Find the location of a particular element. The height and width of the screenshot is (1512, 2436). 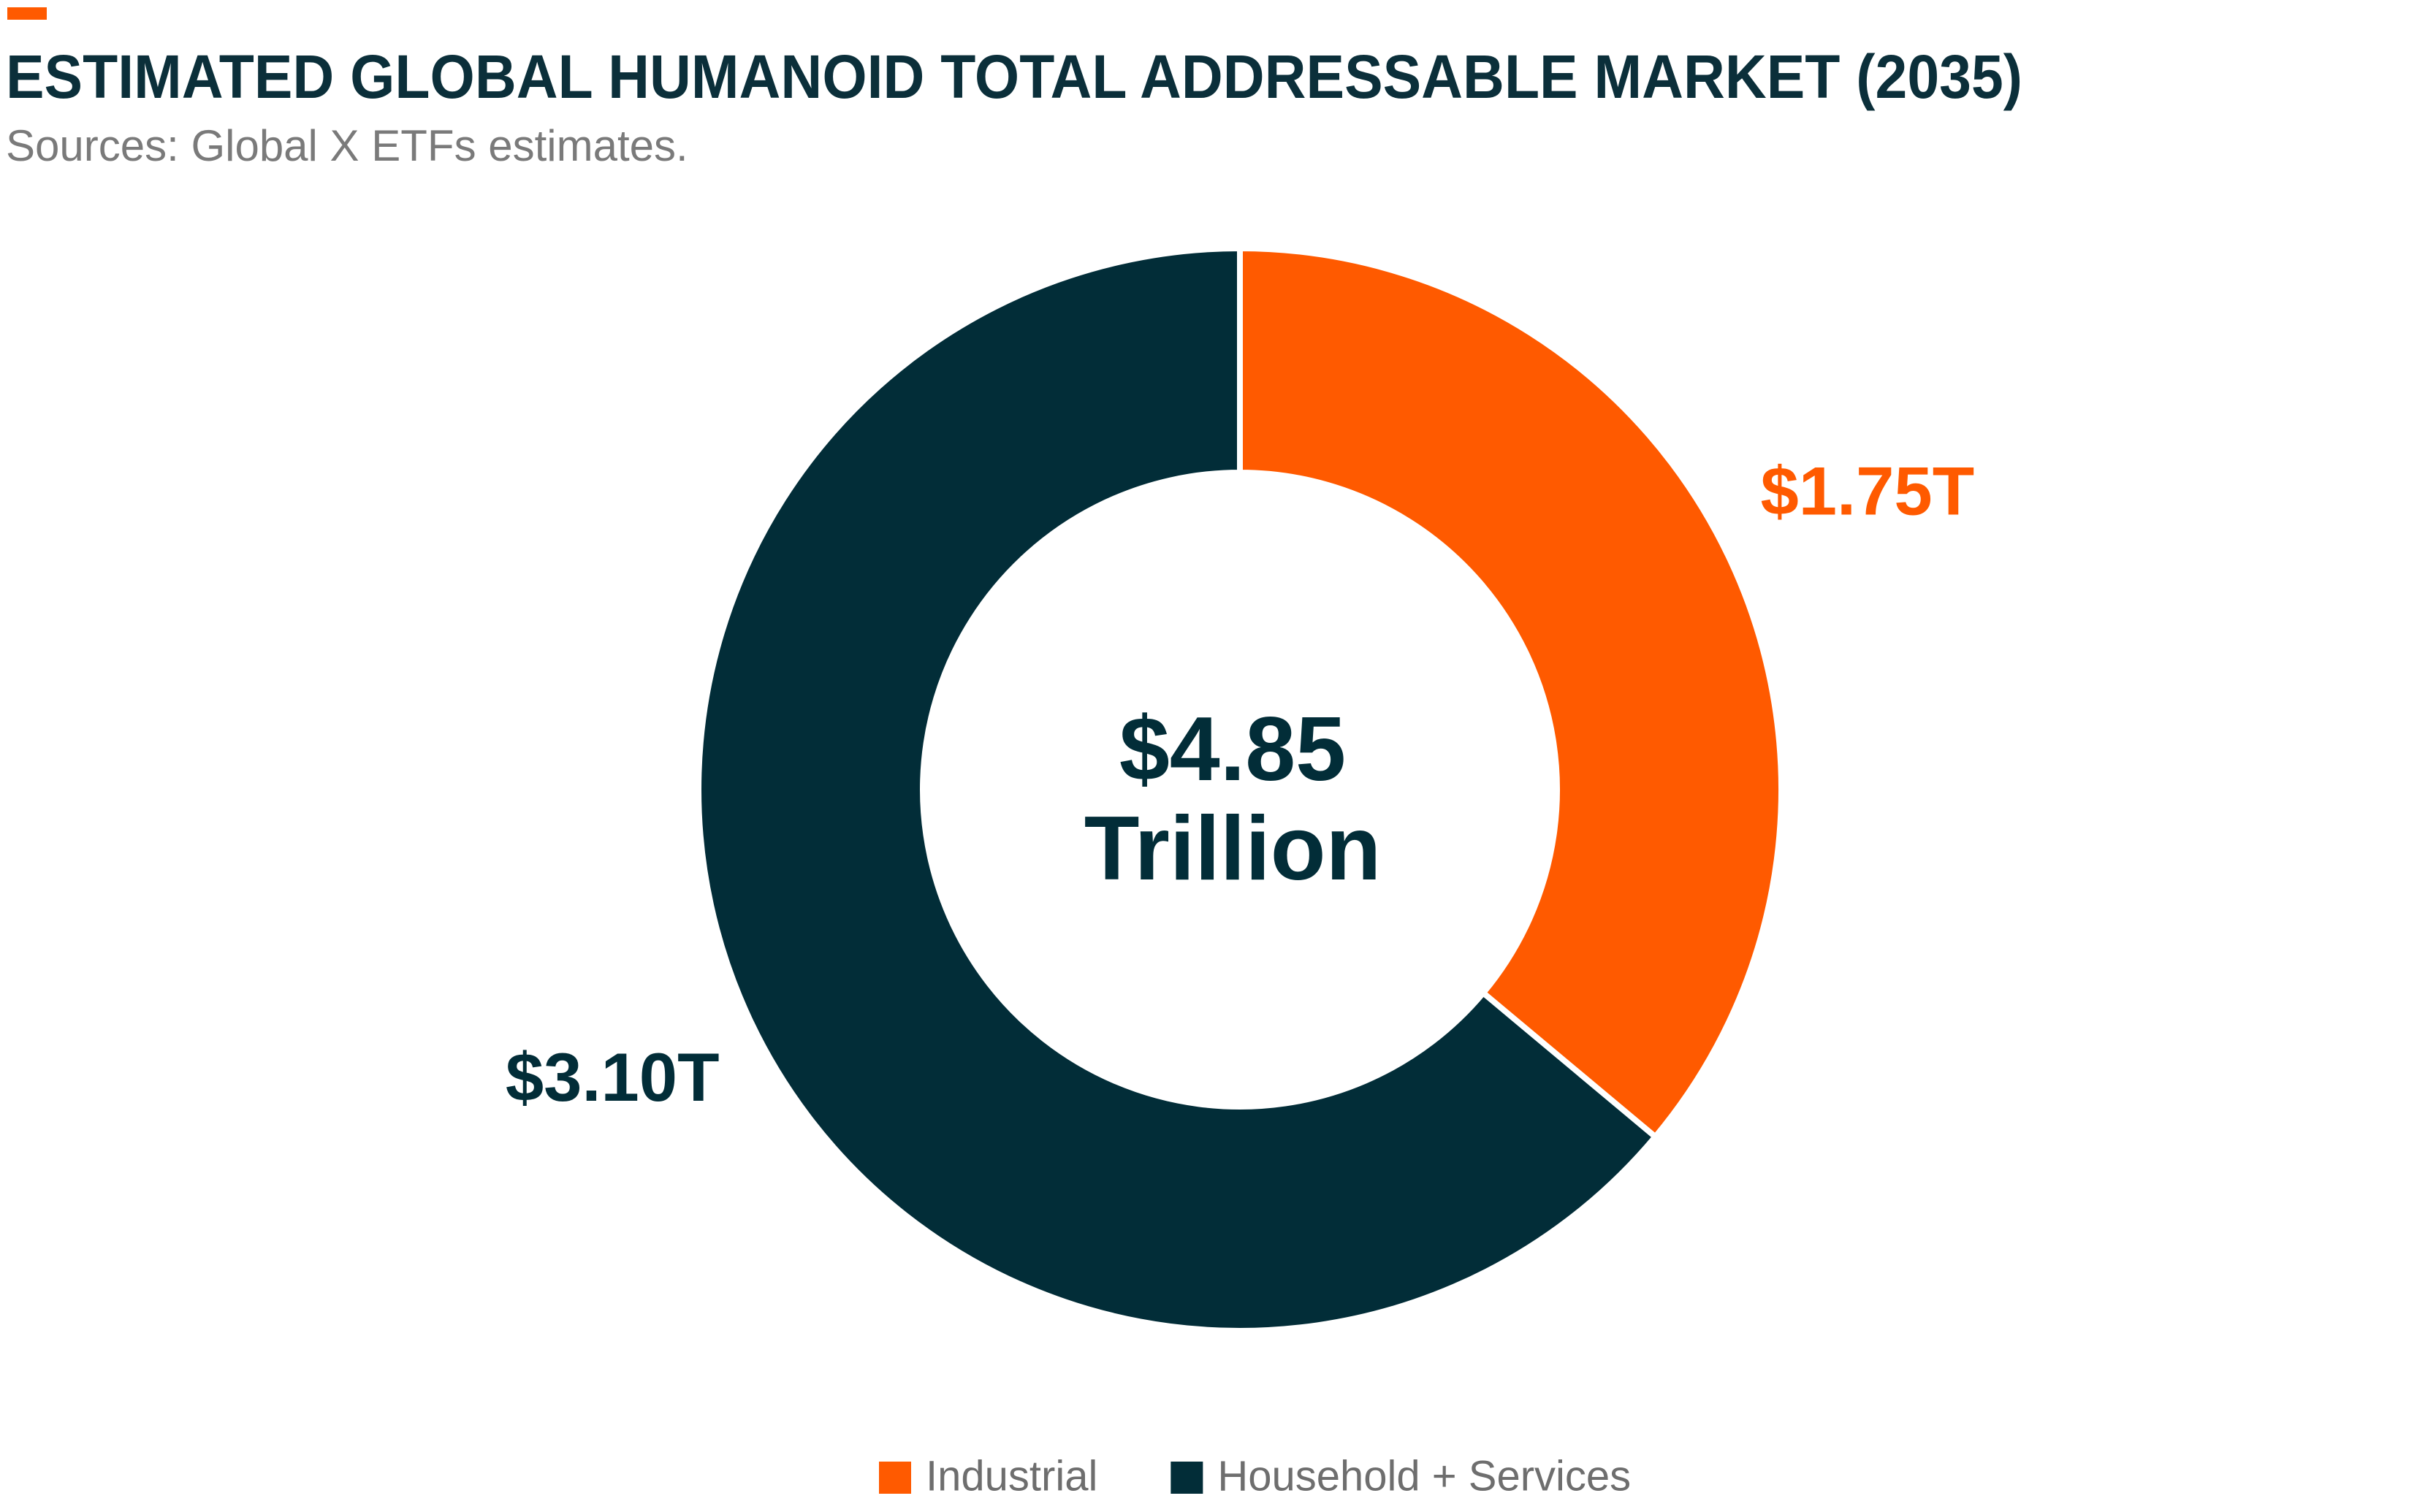

donut-slice is located at coordinates (1511, 693).